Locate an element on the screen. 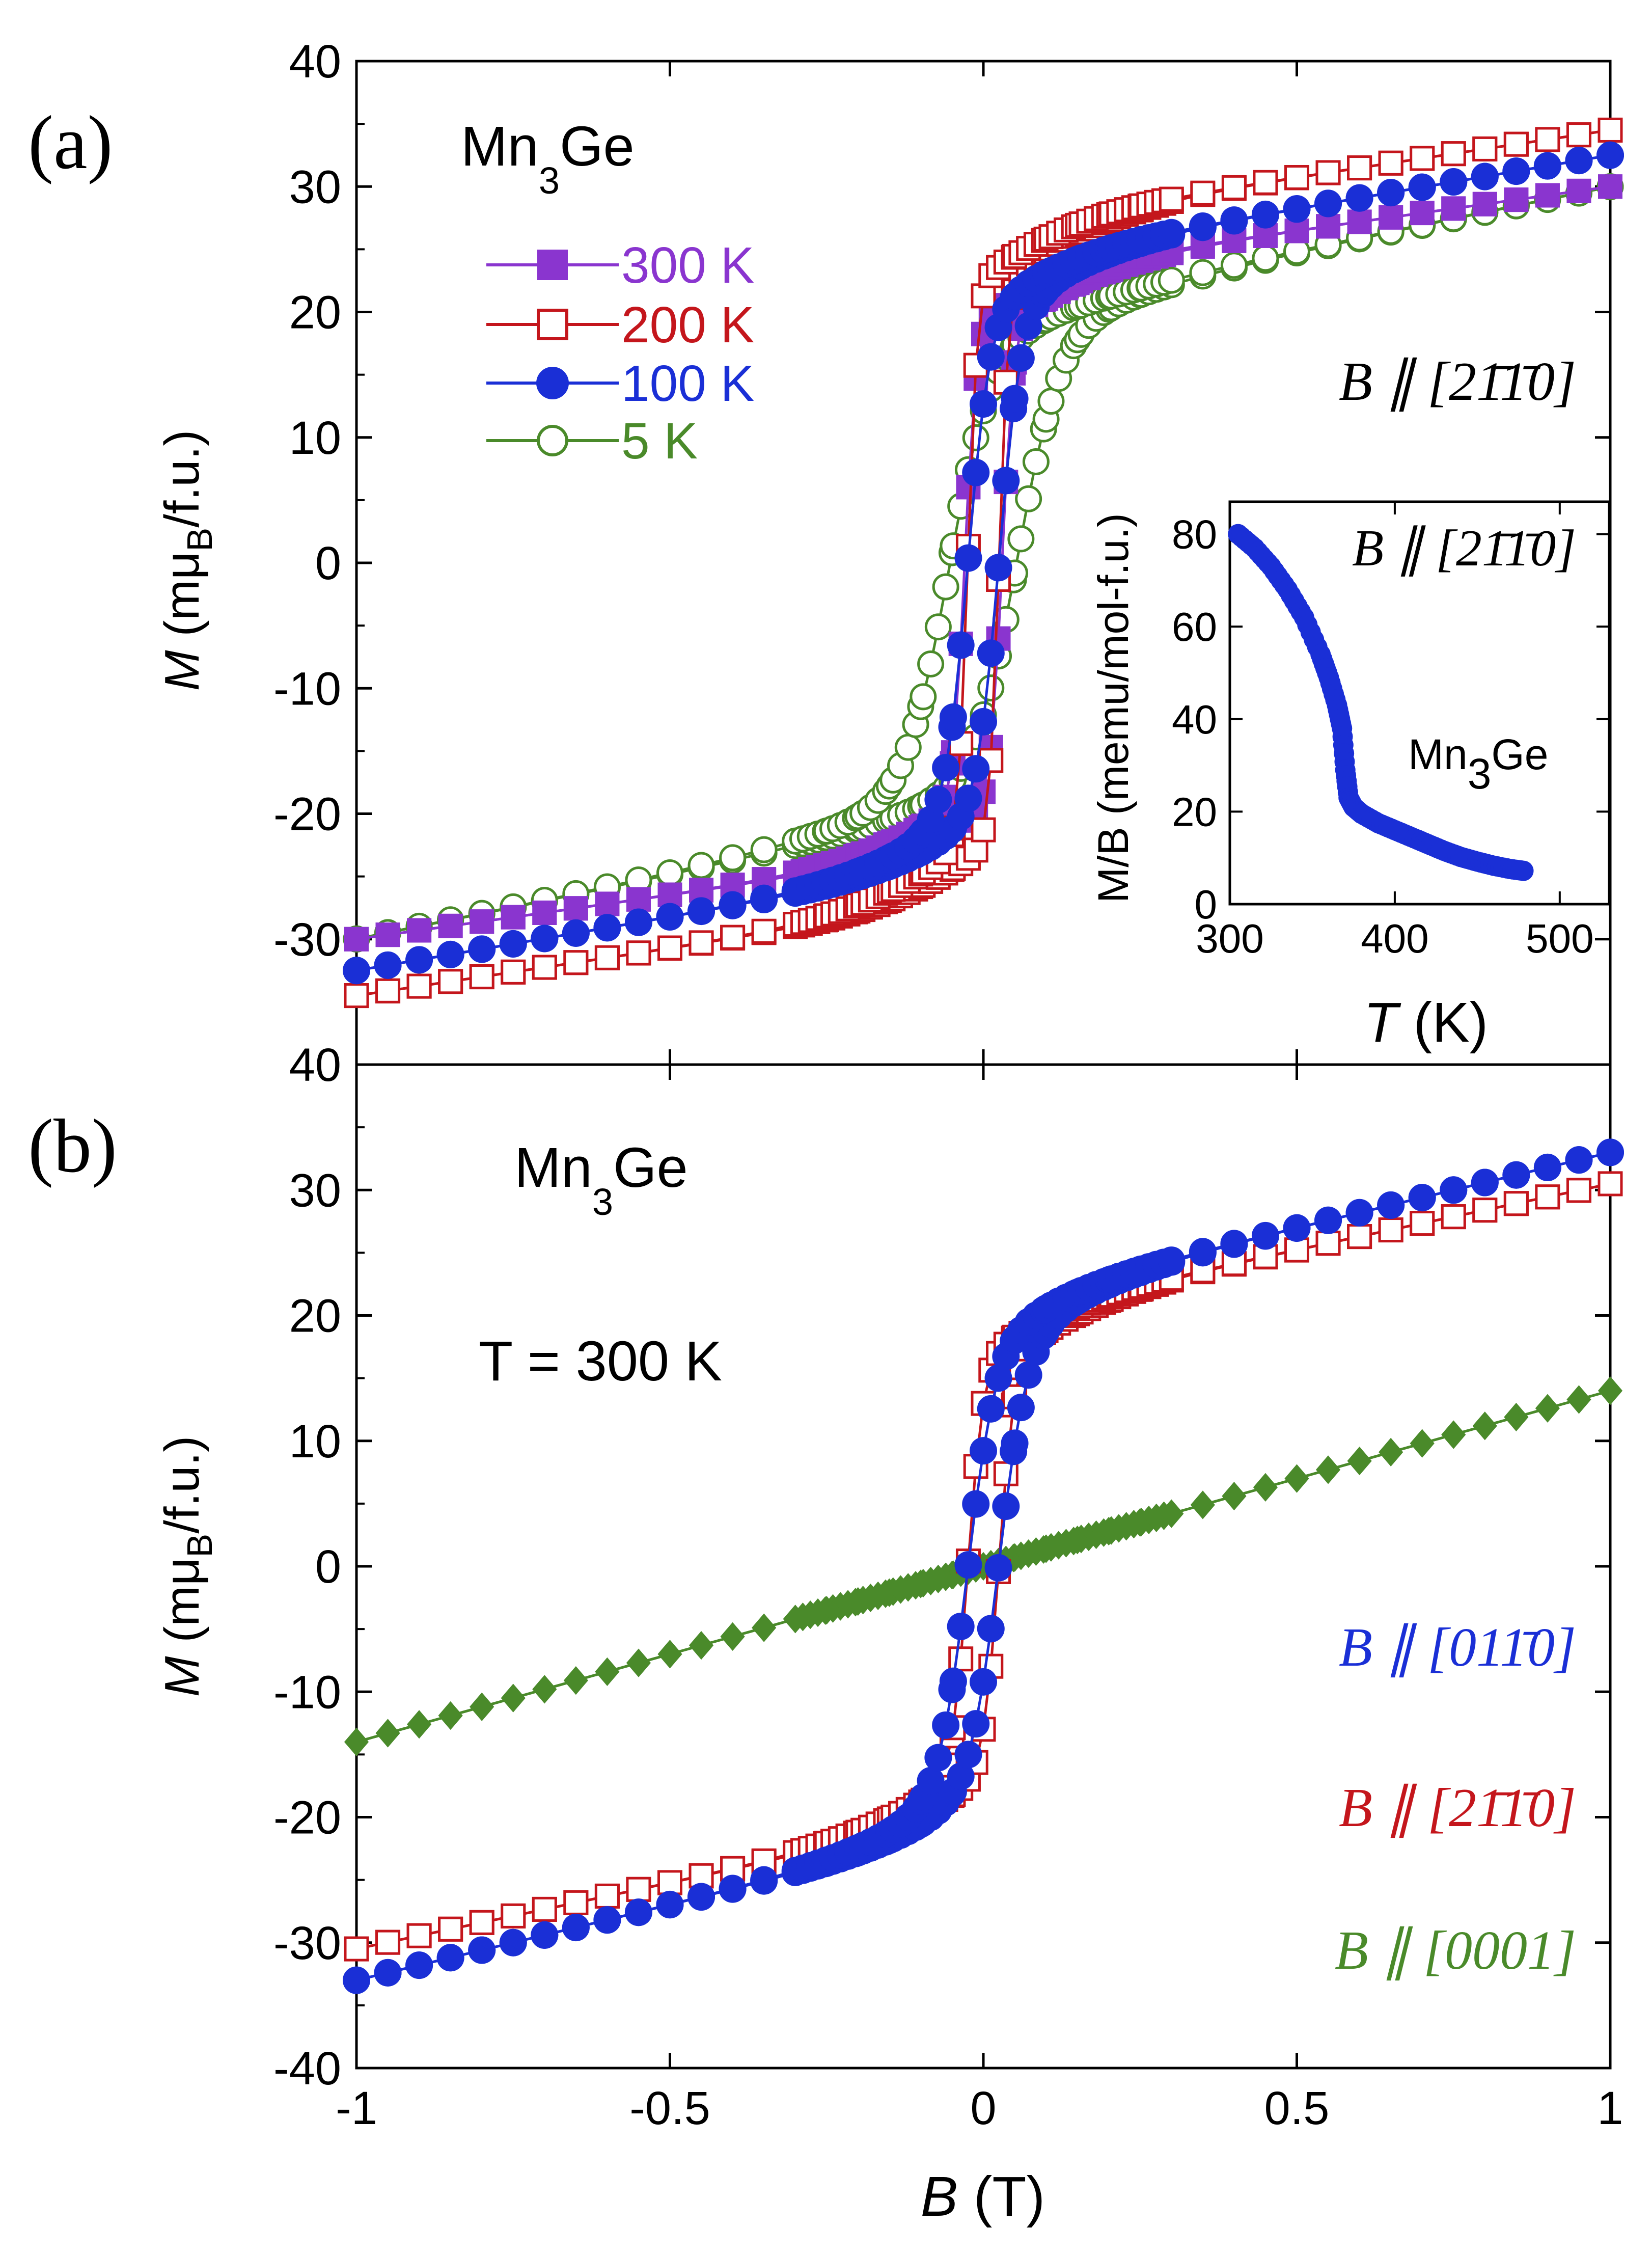 This screenshot has width=1652, height=2255. inset-data-point is located at coordinates (1523, 871).